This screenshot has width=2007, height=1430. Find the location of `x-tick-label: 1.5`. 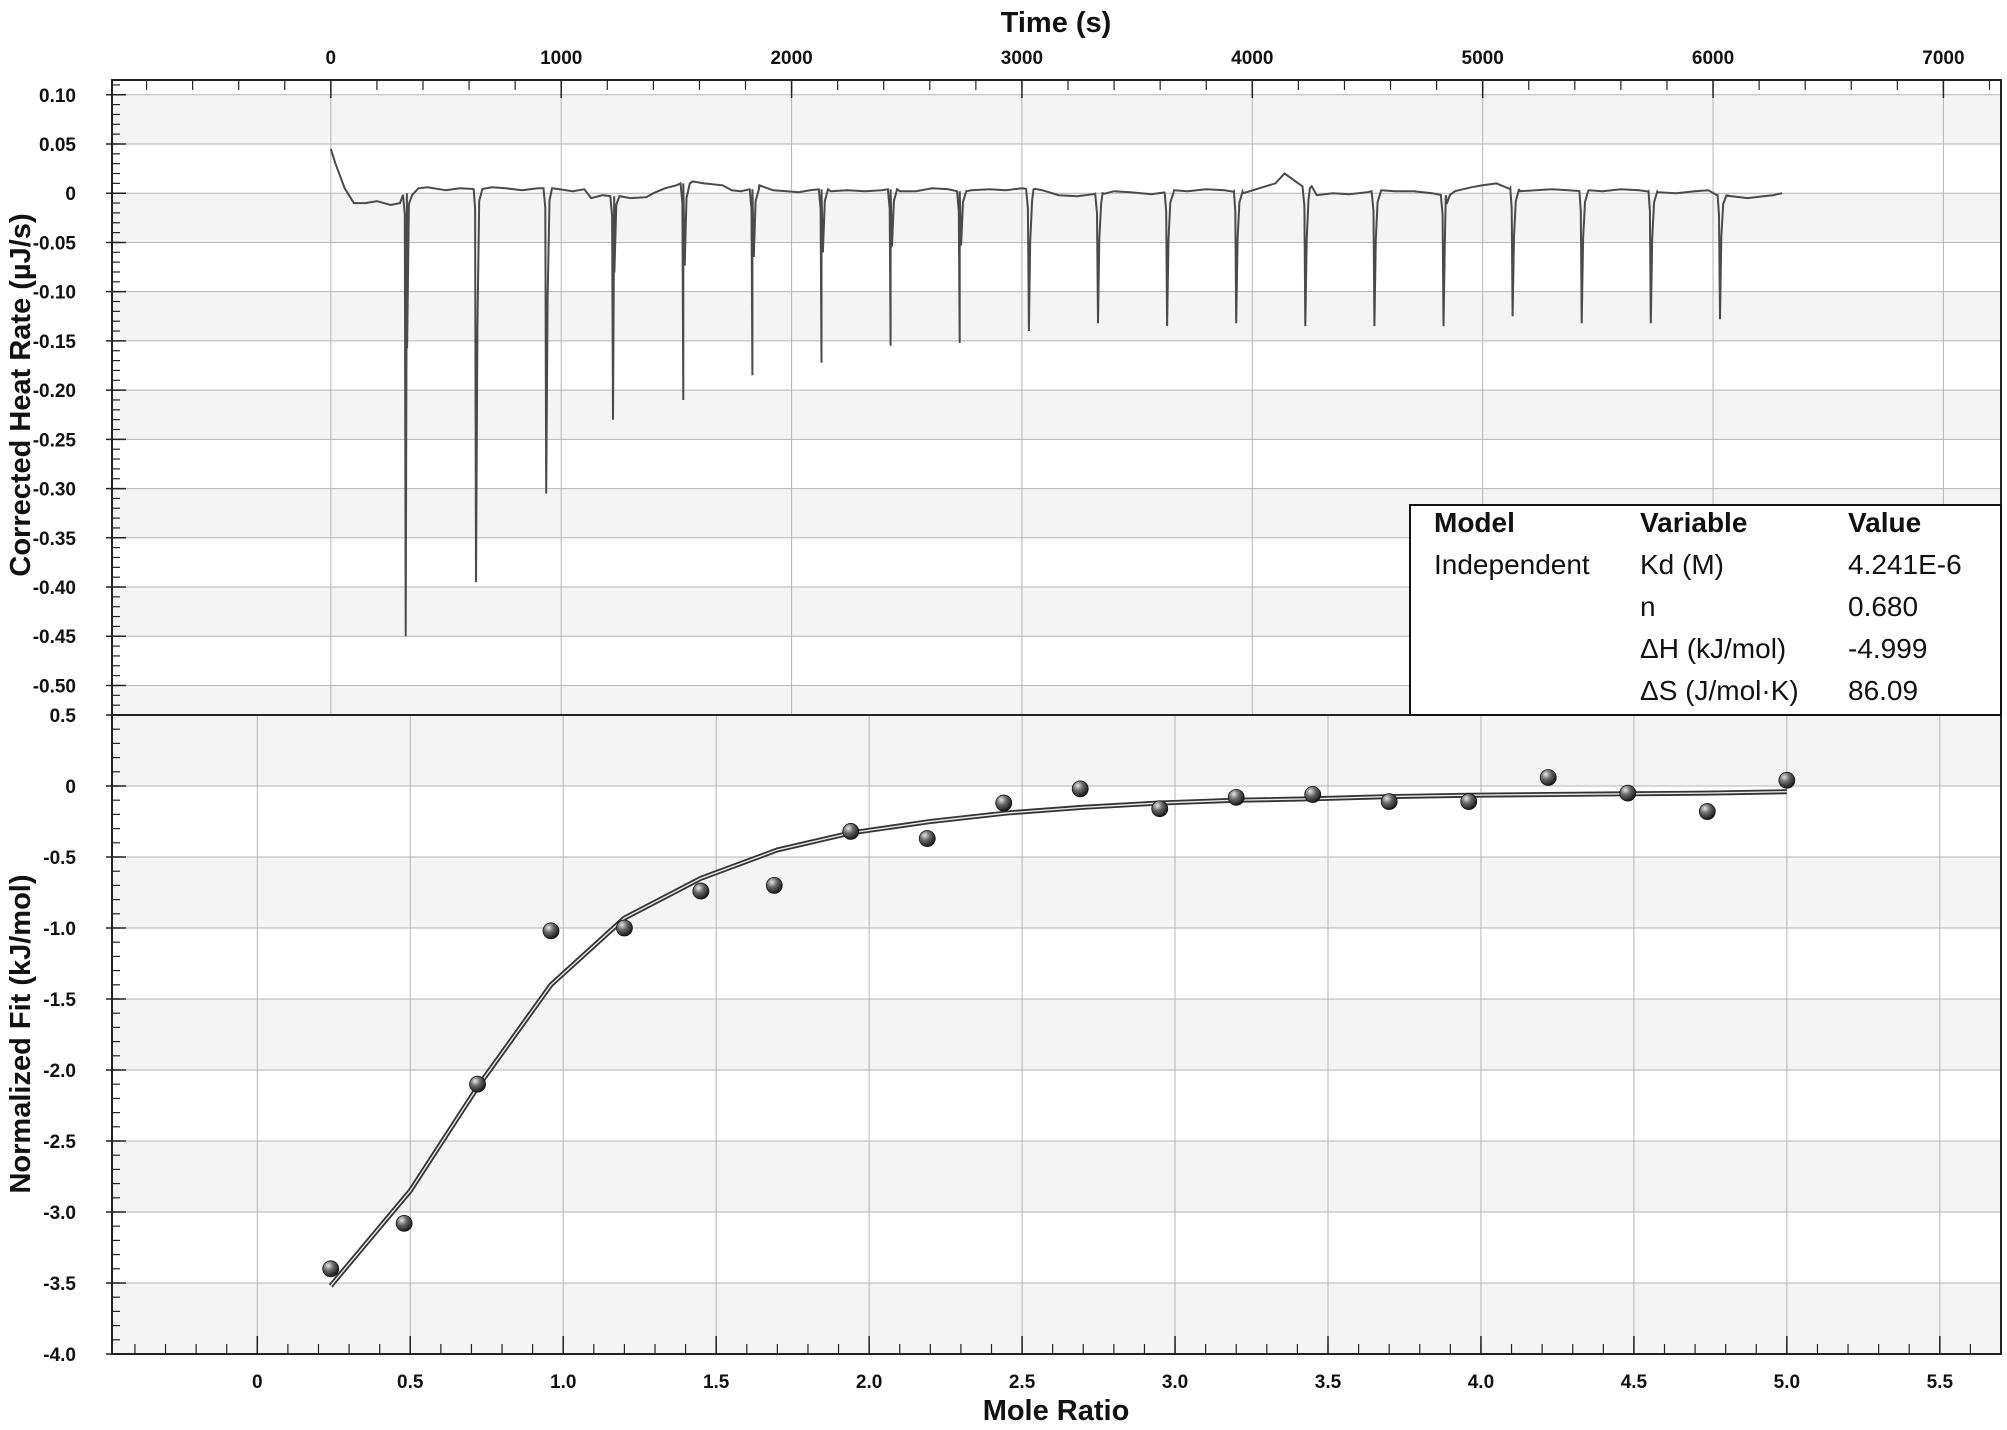

x-tick-label: 1.5 is located at coordinates (716, 1382).